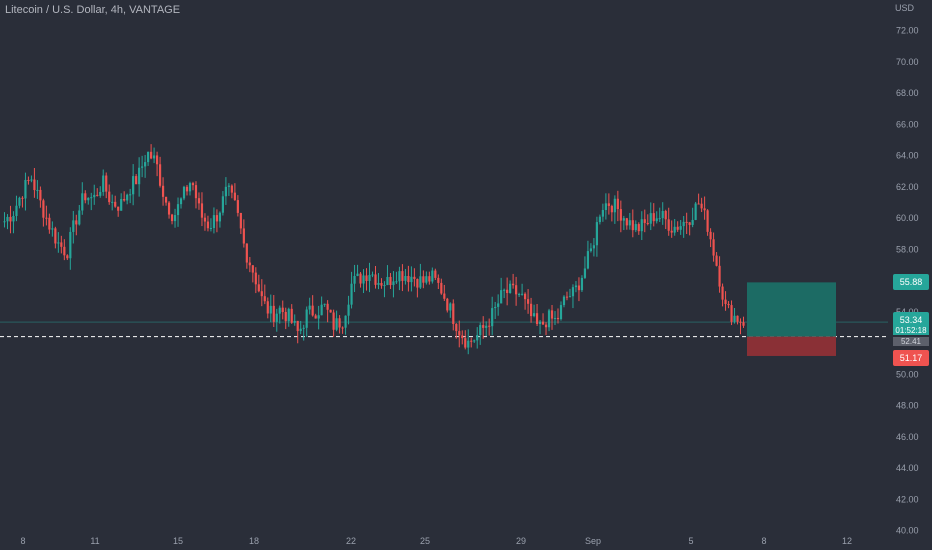 The image size is (932, 550). I want to click on x-tick-label: Sep, so click(593, 541).